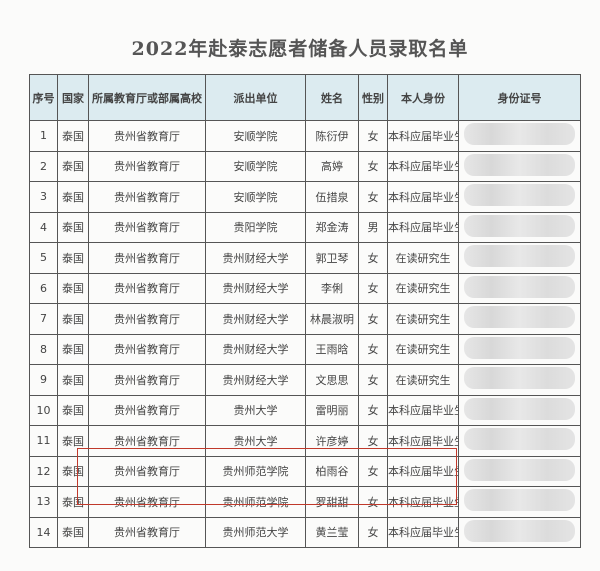 This screenshot has height=571, width=600. I want to click on column-header: 派出单位, so click(255, 97).